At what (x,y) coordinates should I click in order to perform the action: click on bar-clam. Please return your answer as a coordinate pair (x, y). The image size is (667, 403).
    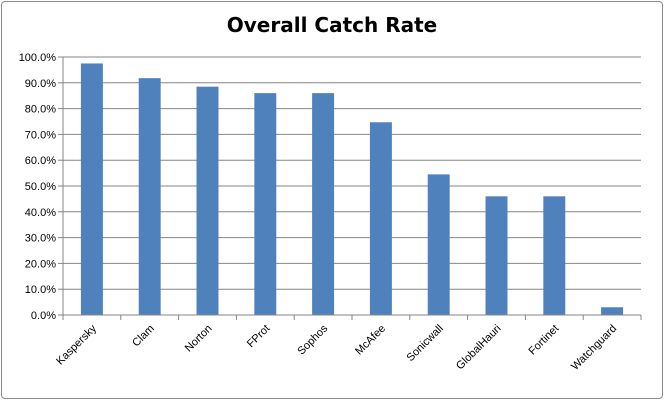
    Looking at the image, I should click on (149, 196).